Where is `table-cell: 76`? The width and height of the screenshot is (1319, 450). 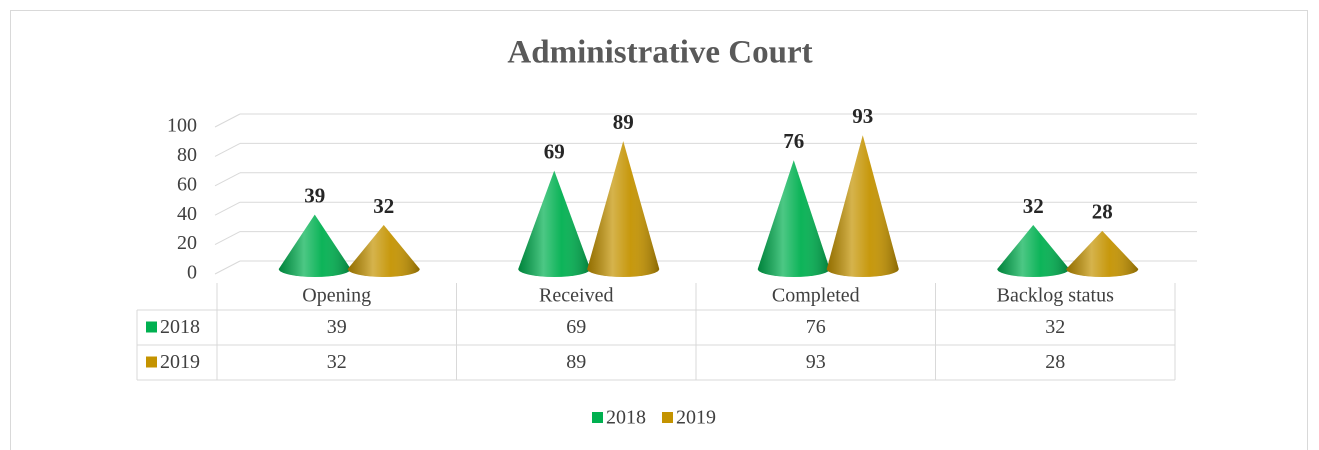 table-cell: 76 is located at coordinates (816, 327).